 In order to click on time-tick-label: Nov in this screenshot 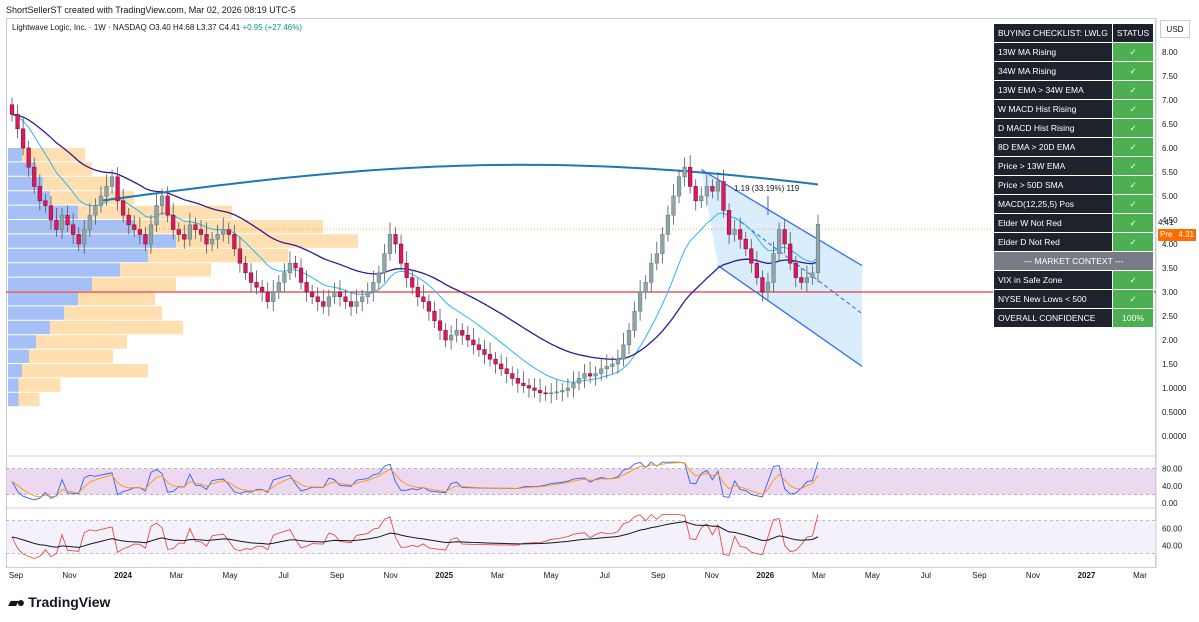, I will do `click(69, 575)`.